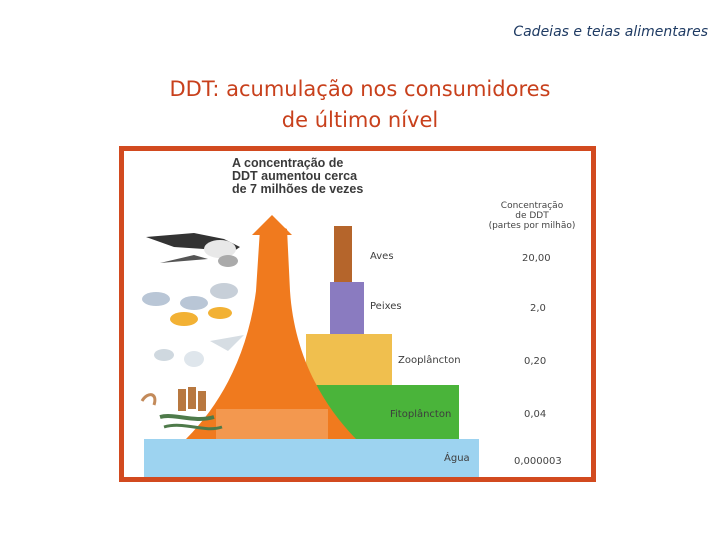 The width and height of the screenshot is (720, 540). I want to click on slide-header: Cadeias e teias alimentares, so click(610, 32).